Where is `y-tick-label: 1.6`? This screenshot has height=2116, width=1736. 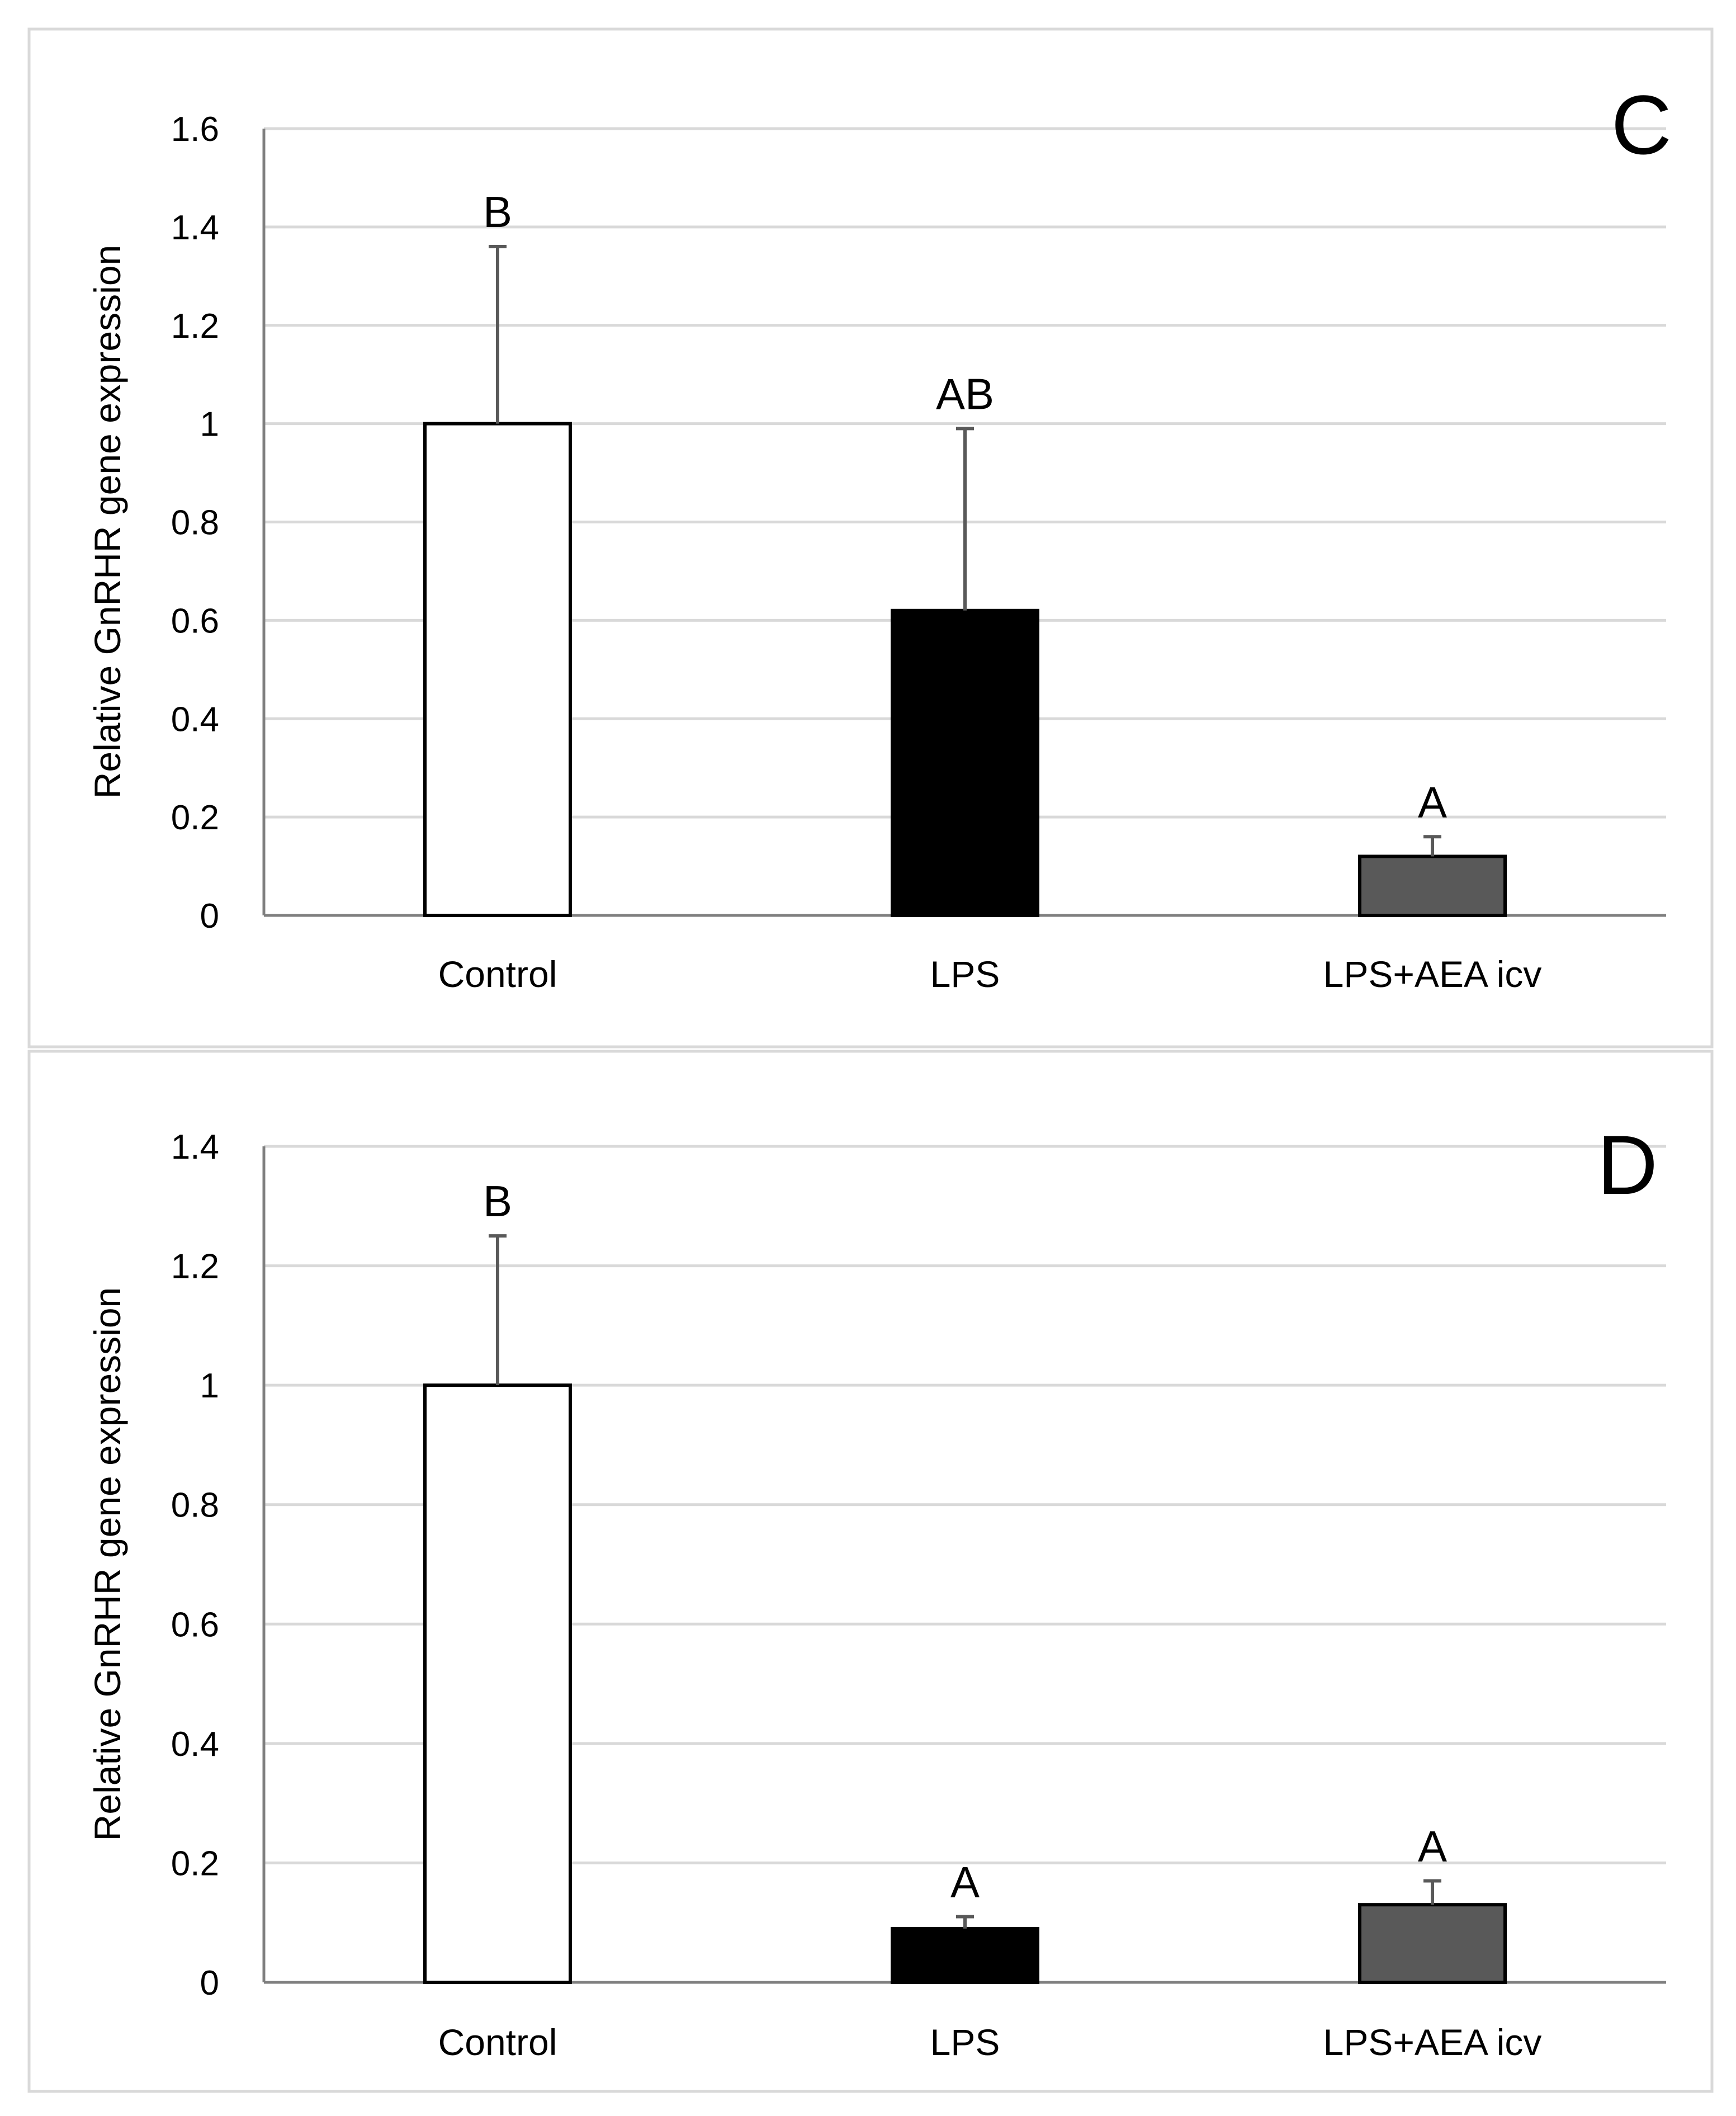 y-tick-label: 1.6 is located at coordinates (195, 129).